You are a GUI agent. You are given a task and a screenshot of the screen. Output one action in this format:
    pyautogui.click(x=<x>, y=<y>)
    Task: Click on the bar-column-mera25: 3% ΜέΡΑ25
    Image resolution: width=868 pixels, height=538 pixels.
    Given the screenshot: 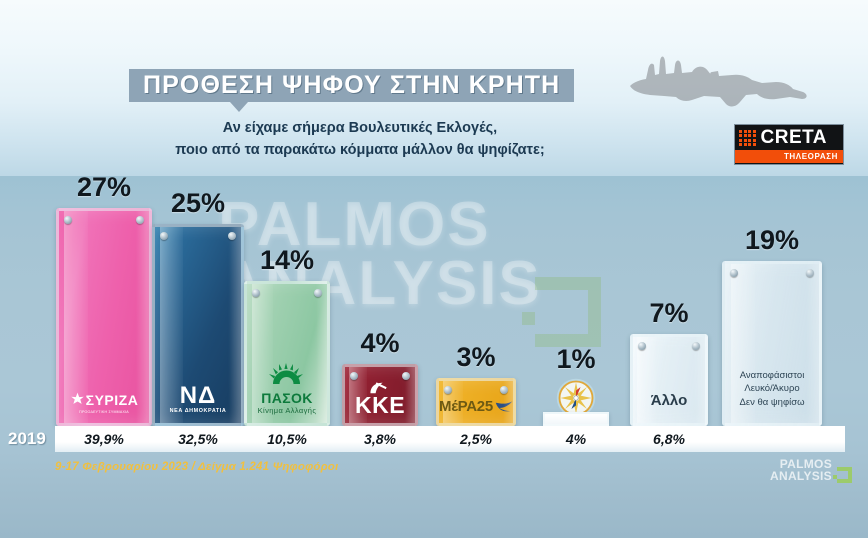 What is the action you would take?
    pyautogui.click(x=476, y=300)
    